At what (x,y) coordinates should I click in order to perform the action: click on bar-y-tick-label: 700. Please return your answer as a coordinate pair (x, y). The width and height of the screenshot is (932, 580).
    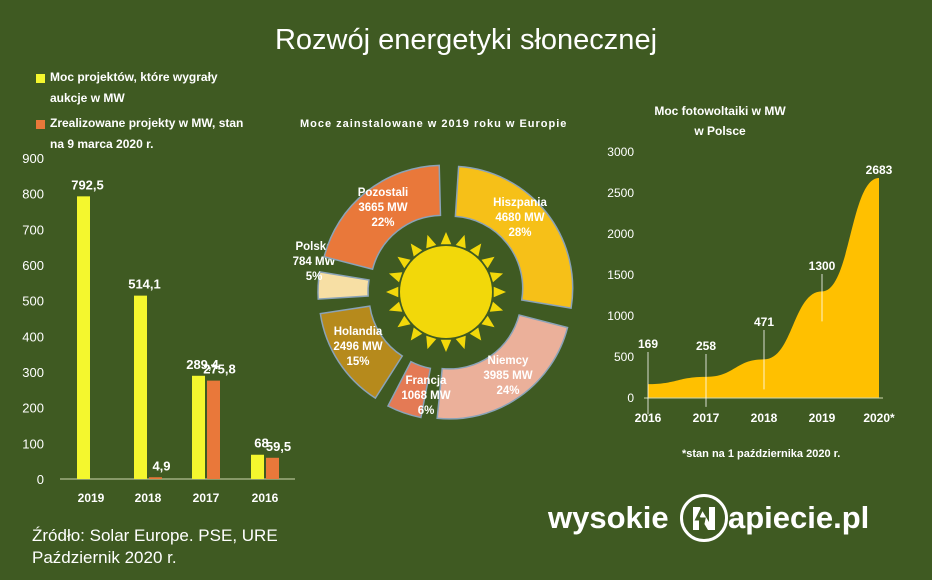
    Looking at the image, I should click on (33, 229).